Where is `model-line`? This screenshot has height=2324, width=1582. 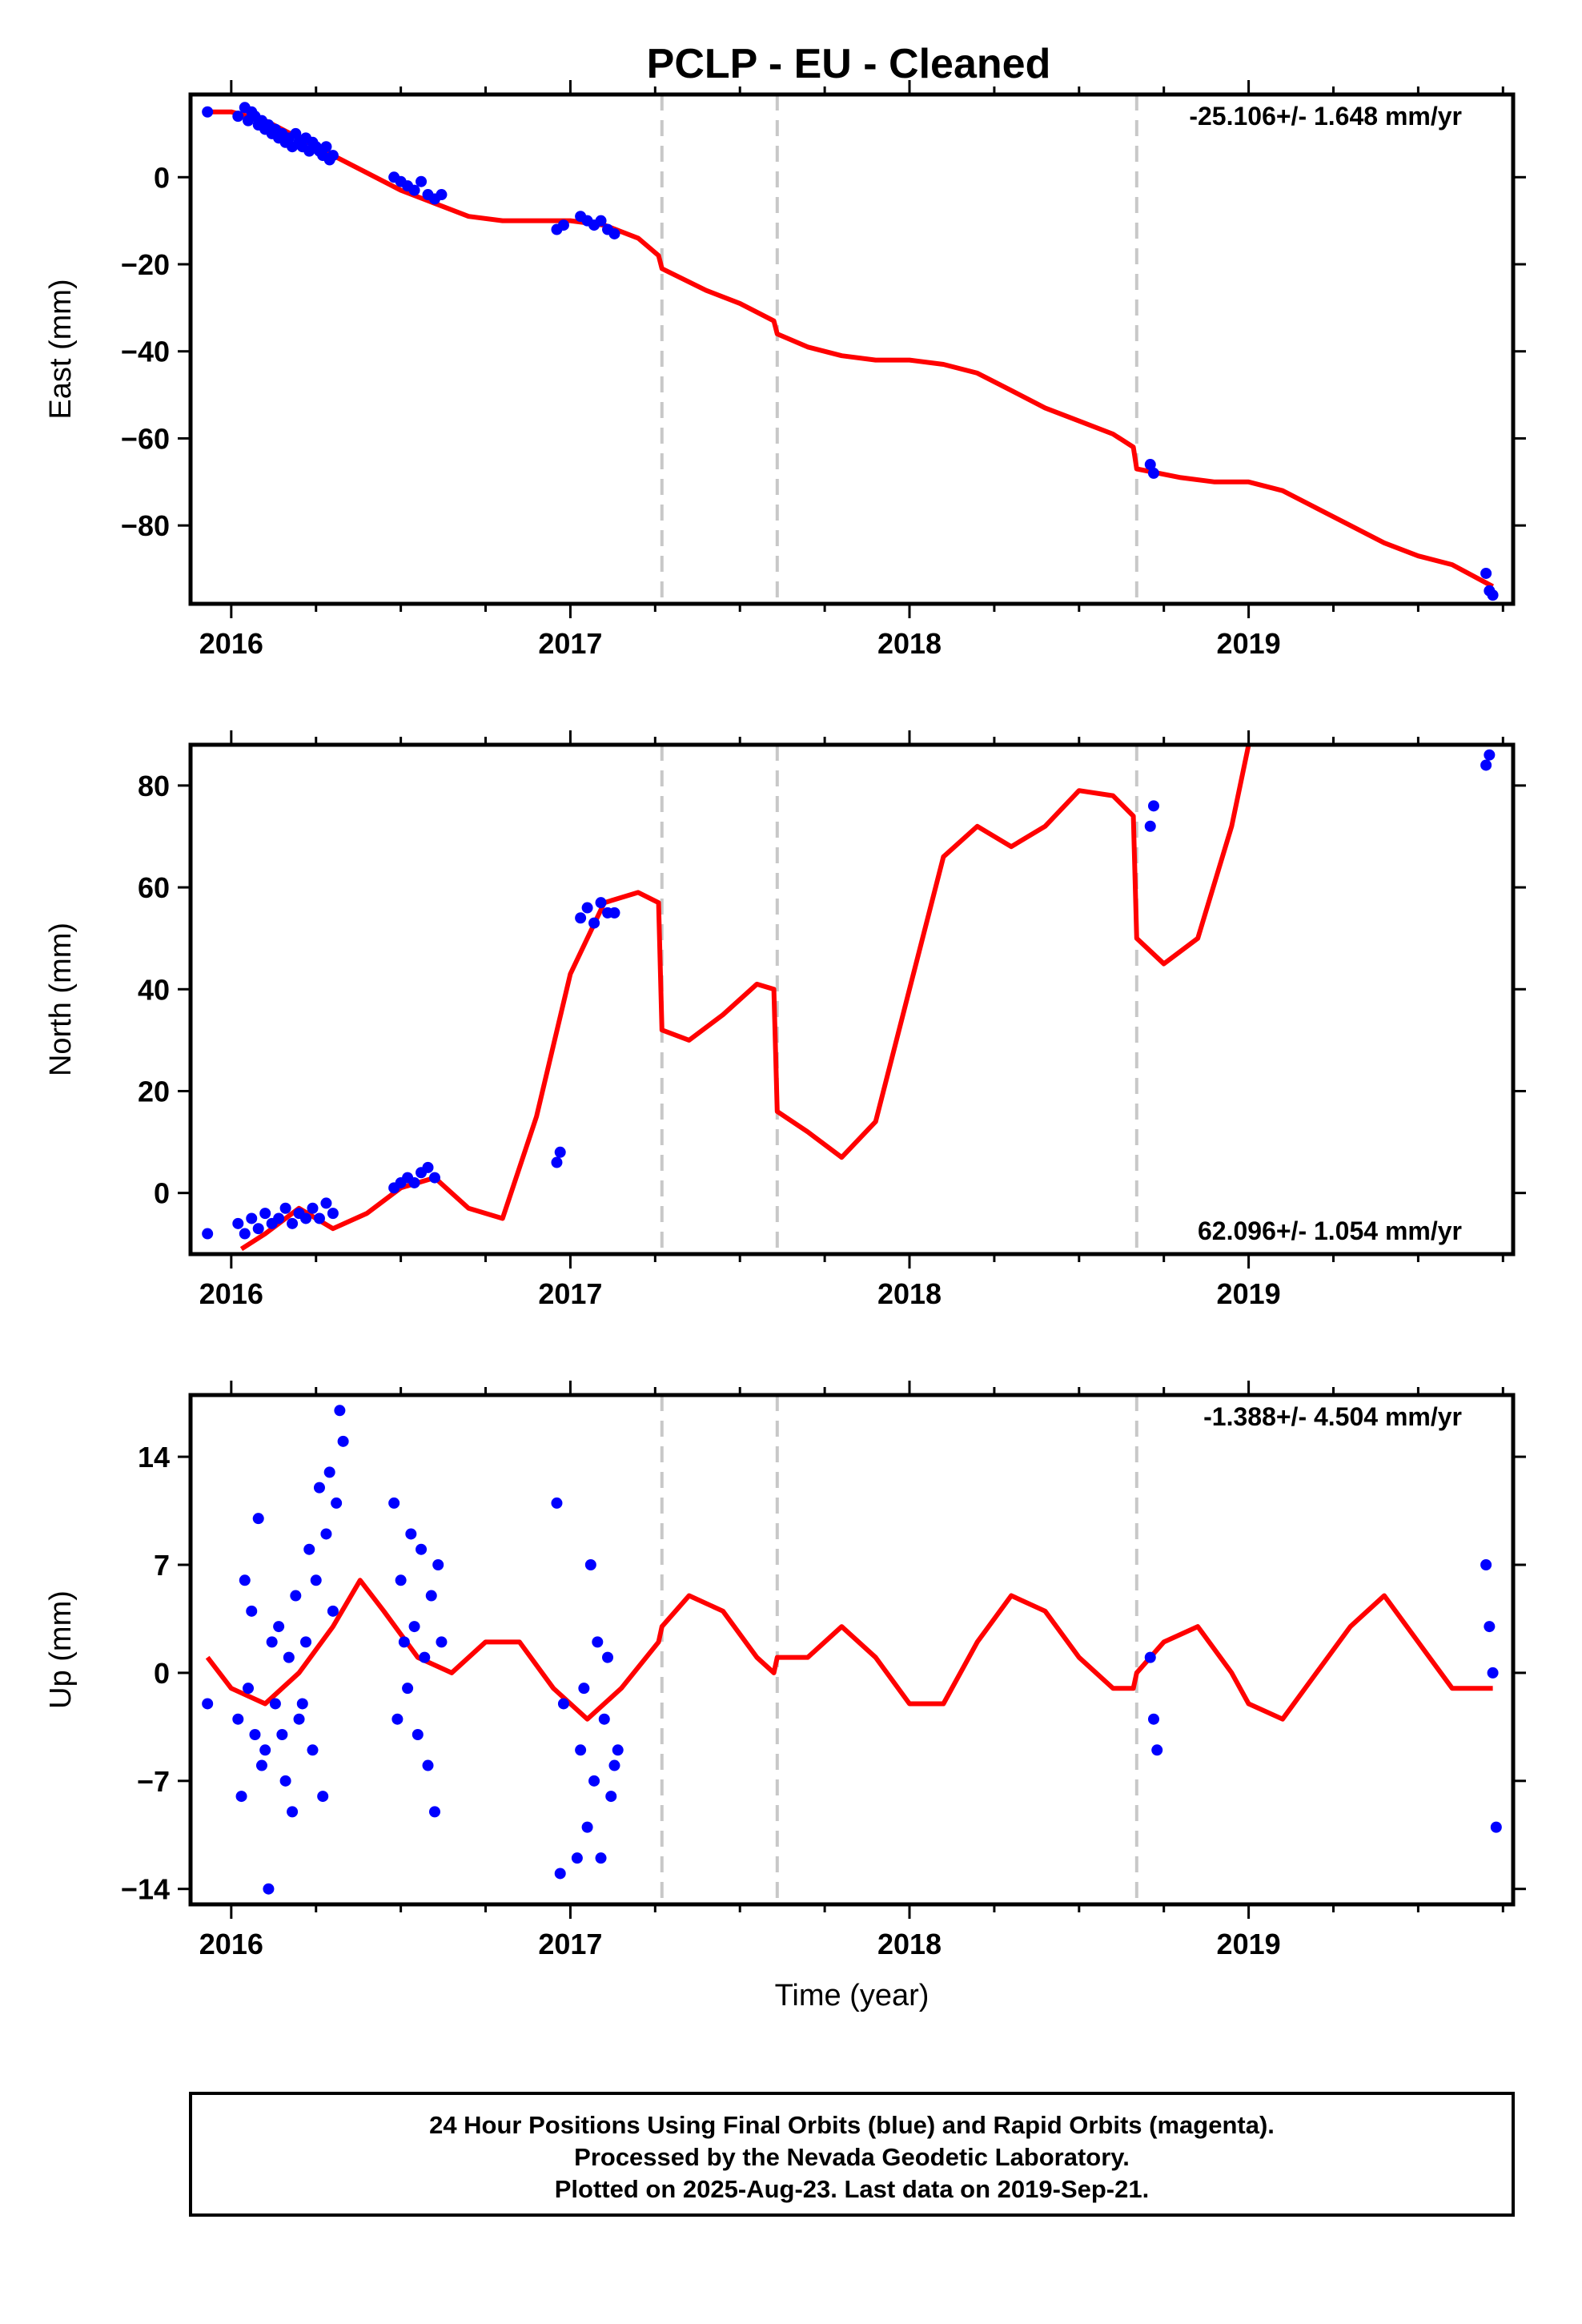 model-line is located at coordinates (849, 1650).